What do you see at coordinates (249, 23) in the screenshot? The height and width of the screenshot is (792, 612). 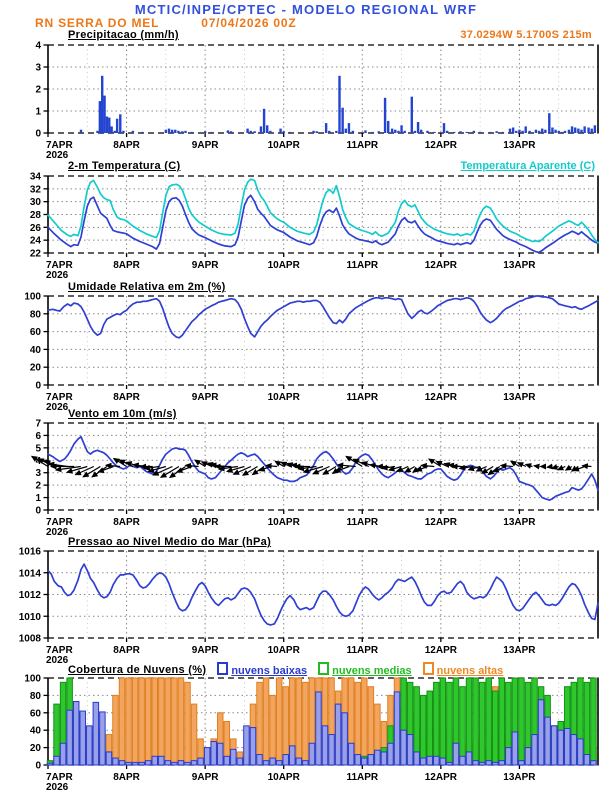 I see `run-datetime: 07/04/2026 00Z` at bounding box center [249, 23].